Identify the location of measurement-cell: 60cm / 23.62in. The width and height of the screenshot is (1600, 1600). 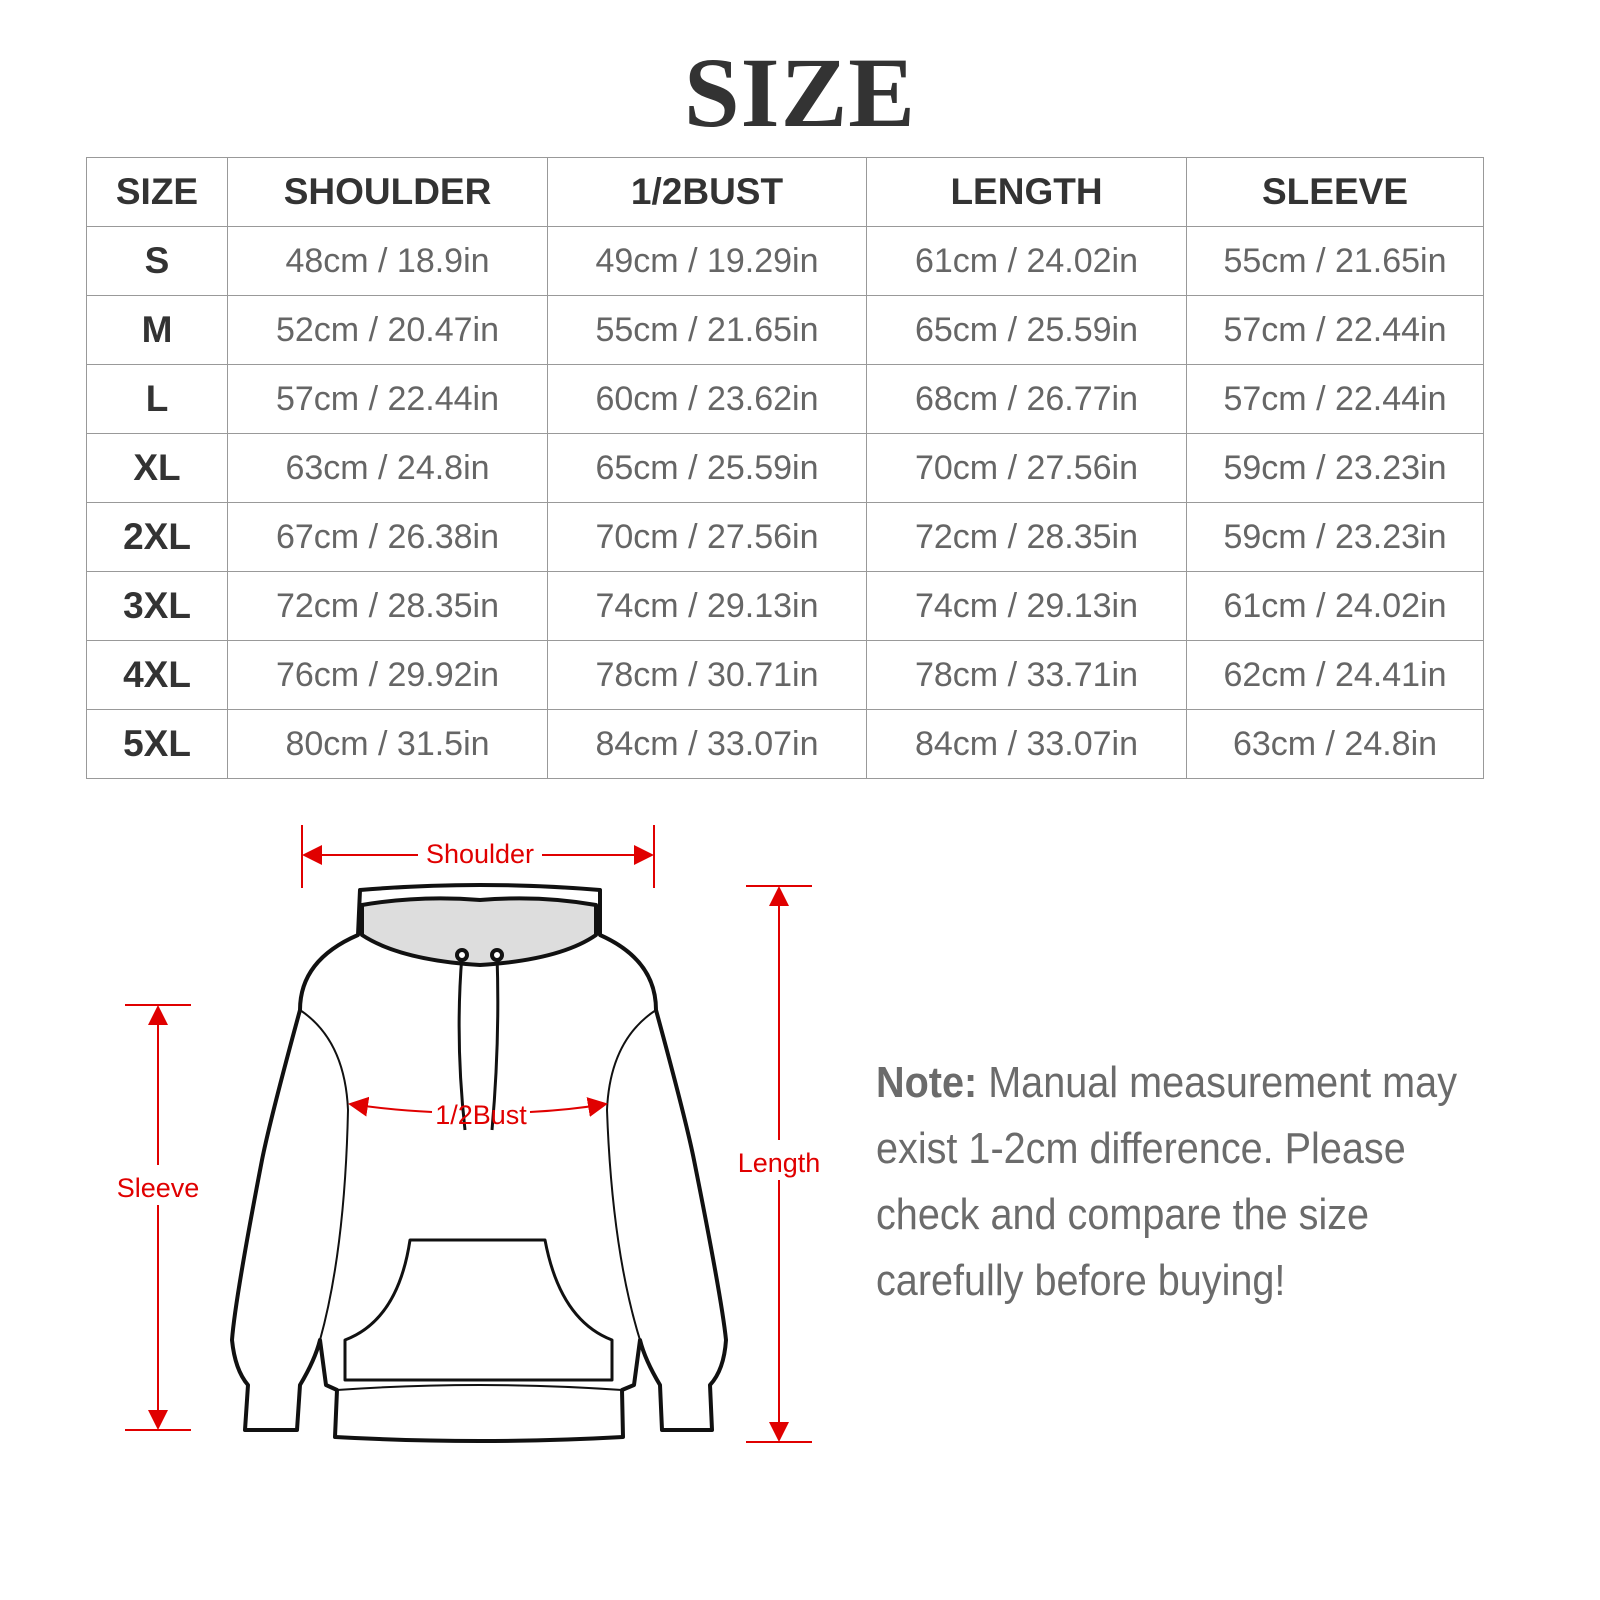
(707, 399).